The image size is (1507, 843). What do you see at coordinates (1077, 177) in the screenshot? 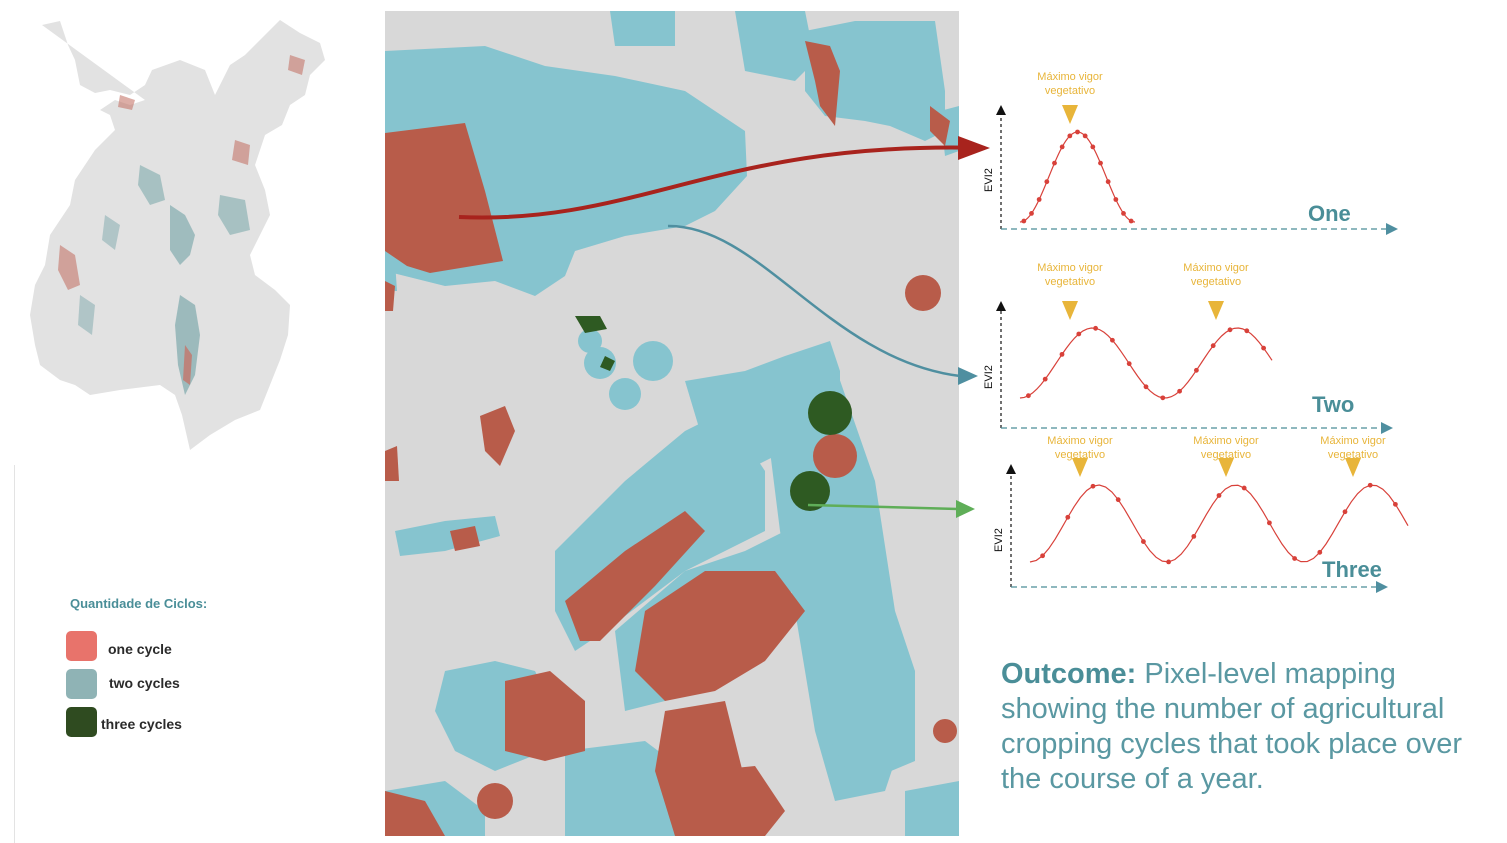
I see `evi2-curve` at bounding box center [1077, 177].